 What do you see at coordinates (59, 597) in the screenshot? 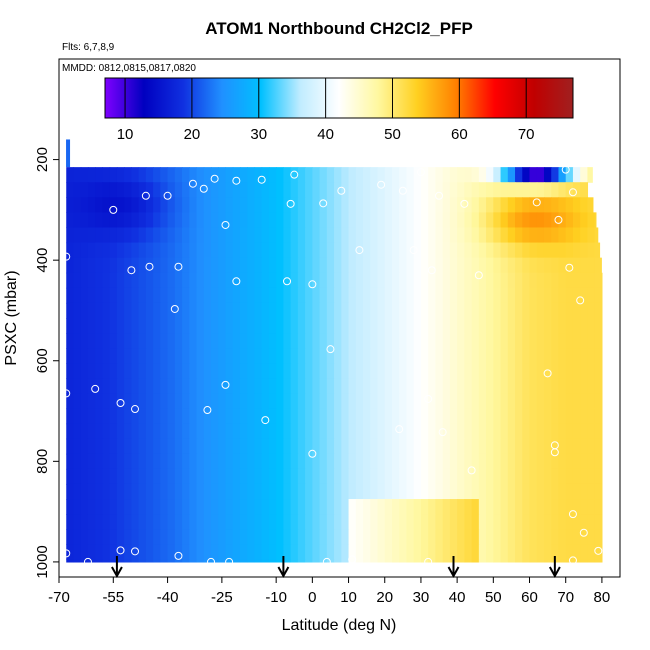
I see `x-tick-label: -70` at bounding box center [59, 597].